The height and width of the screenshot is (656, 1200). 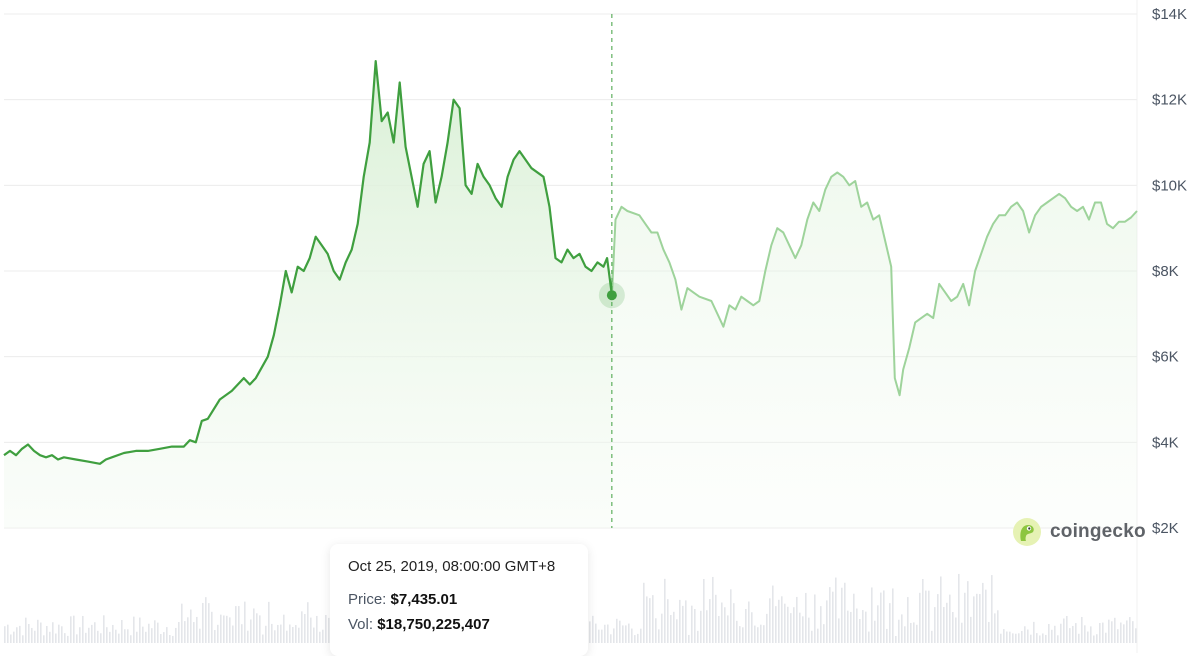 I want to click on y-tick-label: $4K, so click(x=1165, y=442).